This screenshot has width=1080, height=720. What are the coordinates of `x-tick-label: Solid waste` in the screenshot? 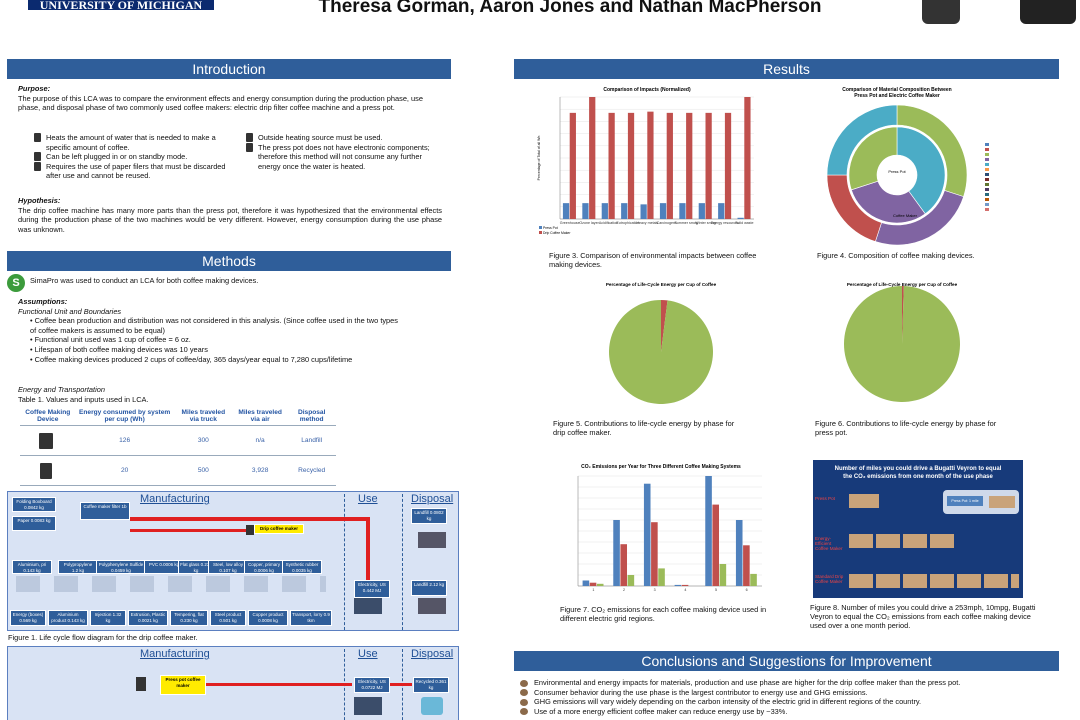 It's located at (744, 223).